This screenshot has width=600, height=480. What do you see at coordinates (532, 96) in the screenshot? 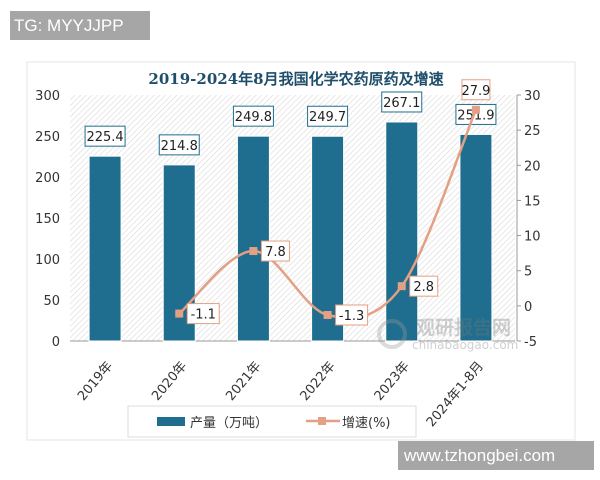
I see `right-tick-label: 30` at bounding box center [532, 96].